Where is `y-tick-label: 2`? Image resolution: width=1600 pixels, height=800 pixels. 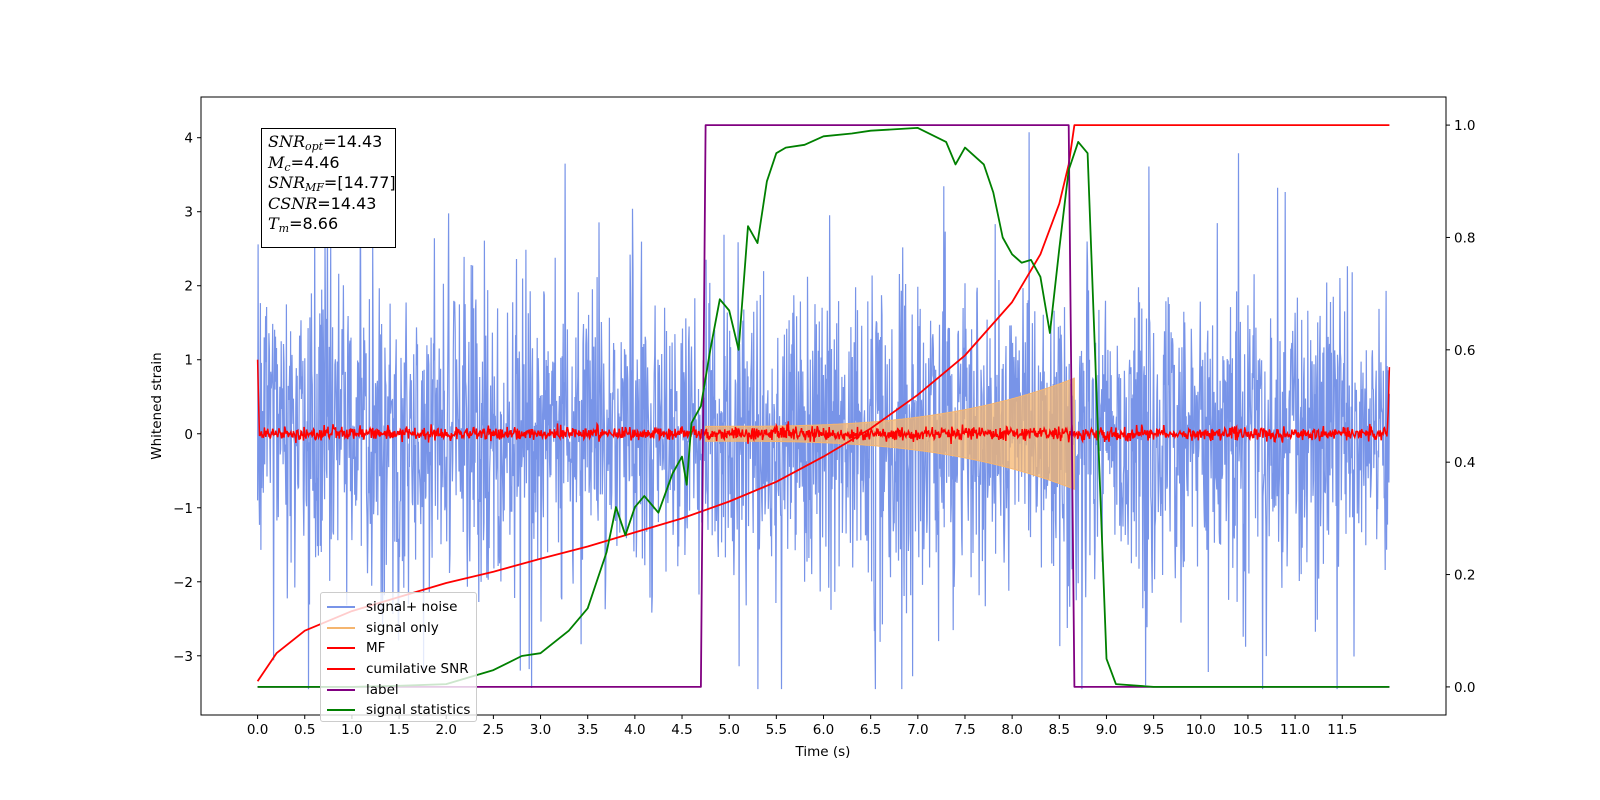 y-tick-label: 2 is located at coordinates (188, 287).